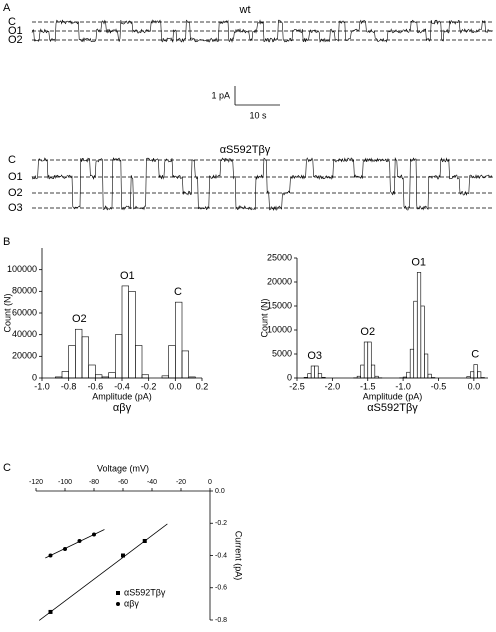  Describe the element at coordinates (279, 305) in the screenshot. I see `y-tick-label: 15000` at that location.